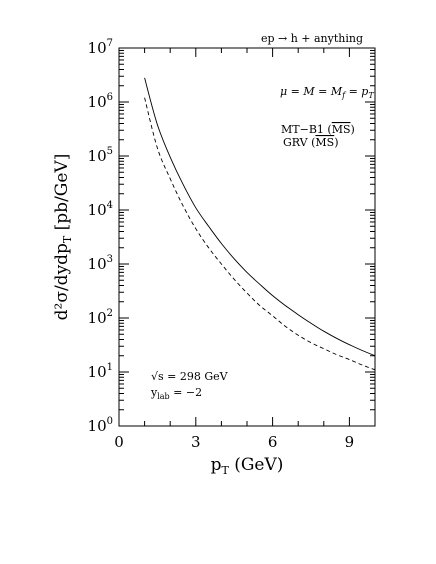  Describe the element at coordinates (63, 237) in the screenshot. I see `y-axis-title: d²σ/dydpT [pb/GeV]` at that location.